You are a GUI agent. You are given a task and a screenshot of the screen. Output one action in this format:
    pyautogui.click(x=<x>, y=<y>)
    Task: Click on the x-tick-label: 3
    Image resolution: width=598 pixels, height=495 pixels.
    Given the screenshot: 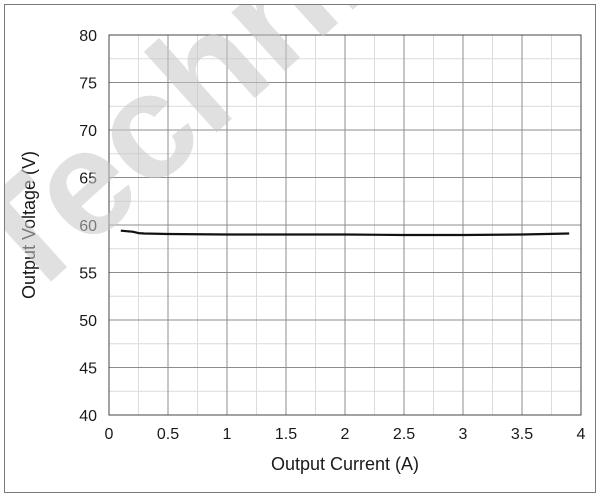 What is the action you would take?
    pyautogui.click(x=463, y=434)
    